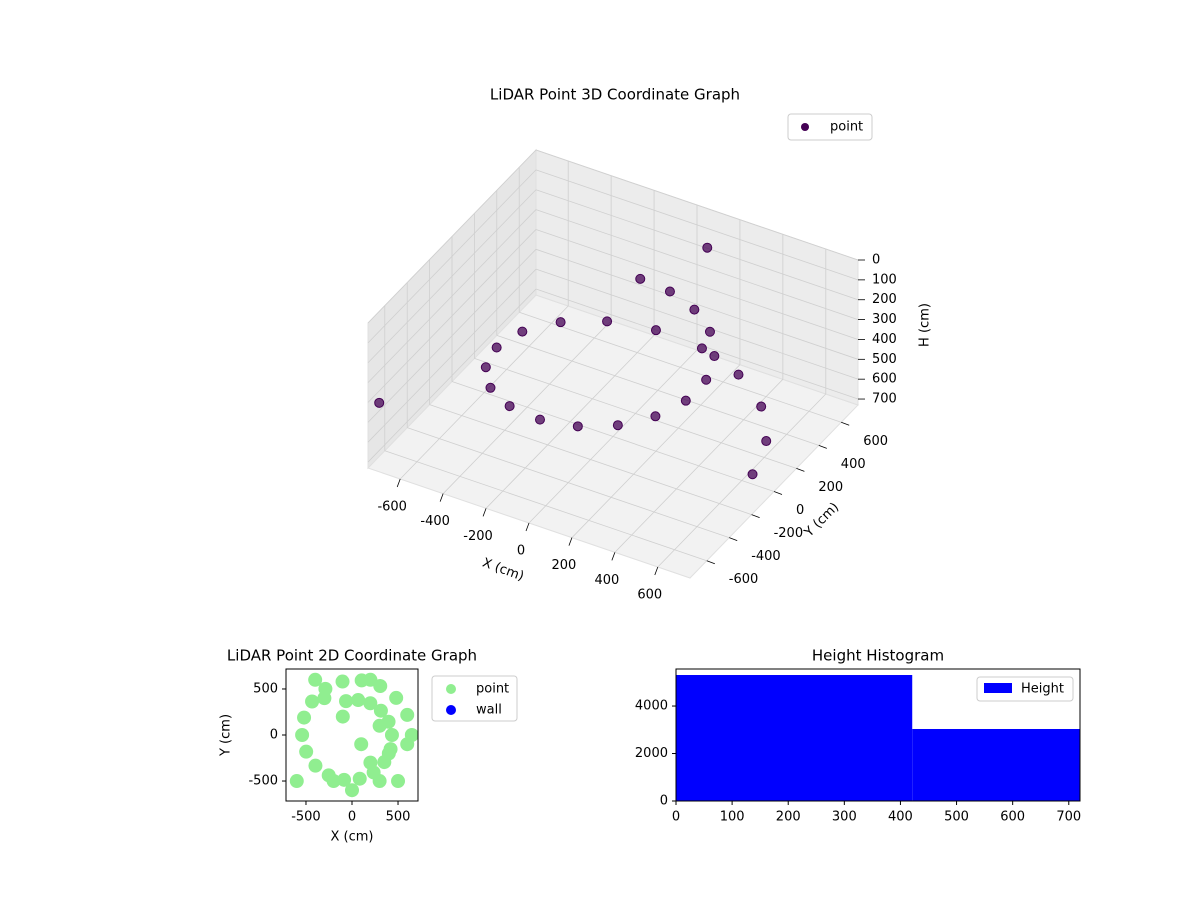 This screenshot has height=904, width=1200. Describe the element at coordinates (853, 464) in the screenshot. I see `y-tick-label: 400` at that location.